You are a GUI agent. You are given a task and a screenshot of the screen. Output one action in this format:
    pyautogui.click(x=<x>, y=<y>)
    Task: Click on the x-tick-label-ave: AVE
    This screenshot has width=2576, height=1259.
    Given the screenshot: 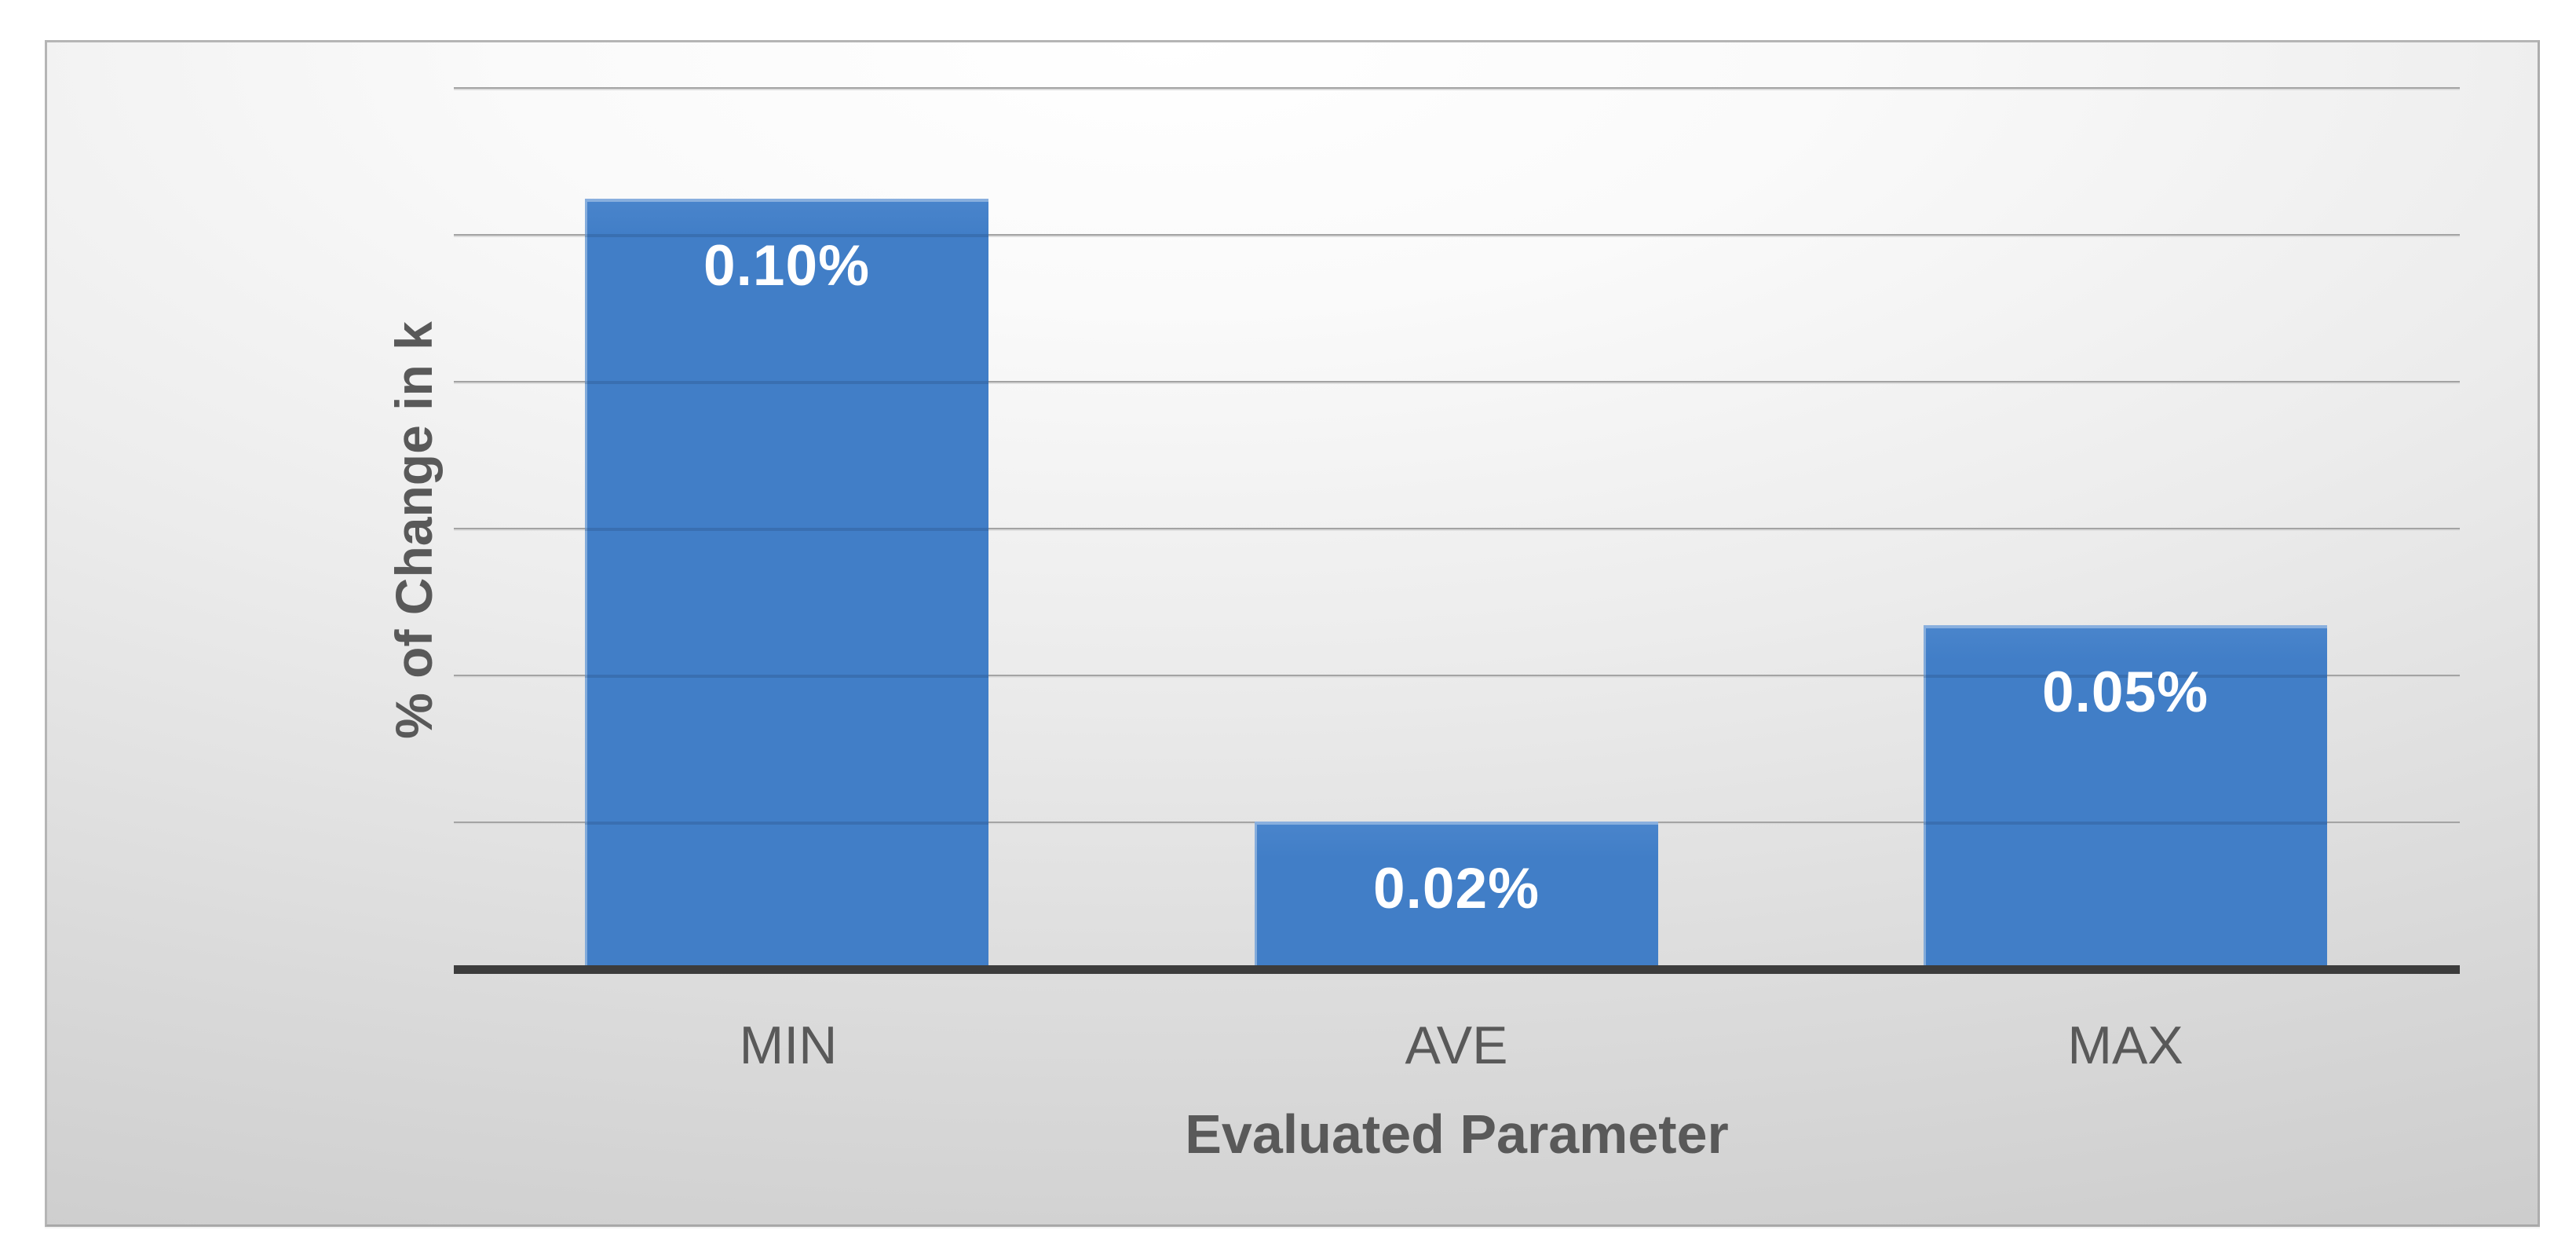 What is the action you would take?
    pyautogui.click(x=1456, y=1045)
    